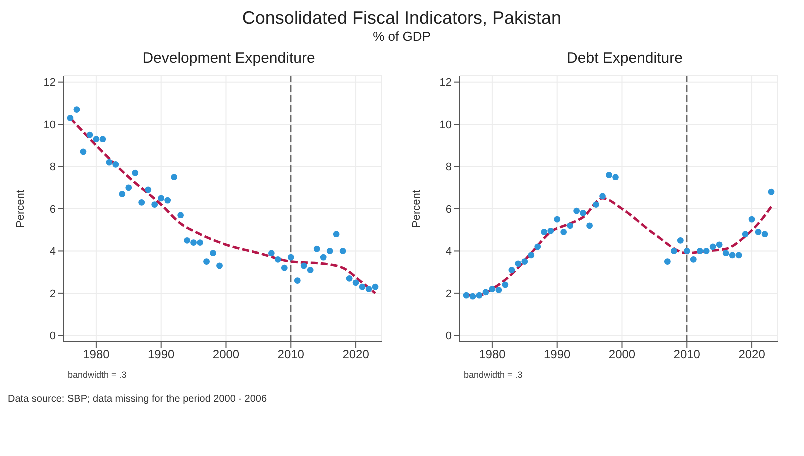  Describe the element at coordinates (449, 294) in the screenshot. I see `y-tick-label: 2` at that location.